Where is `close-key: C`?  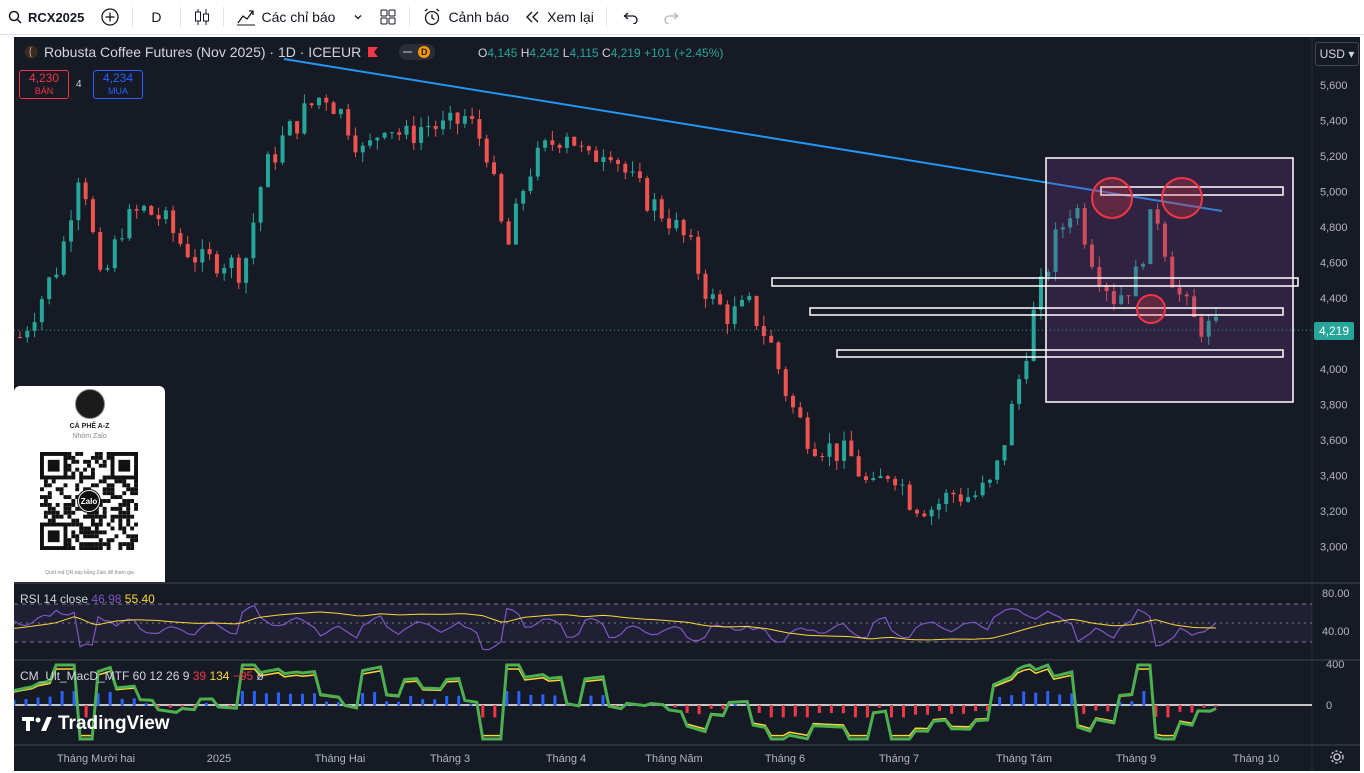
close-key: C is located at coordinates (606, 53).